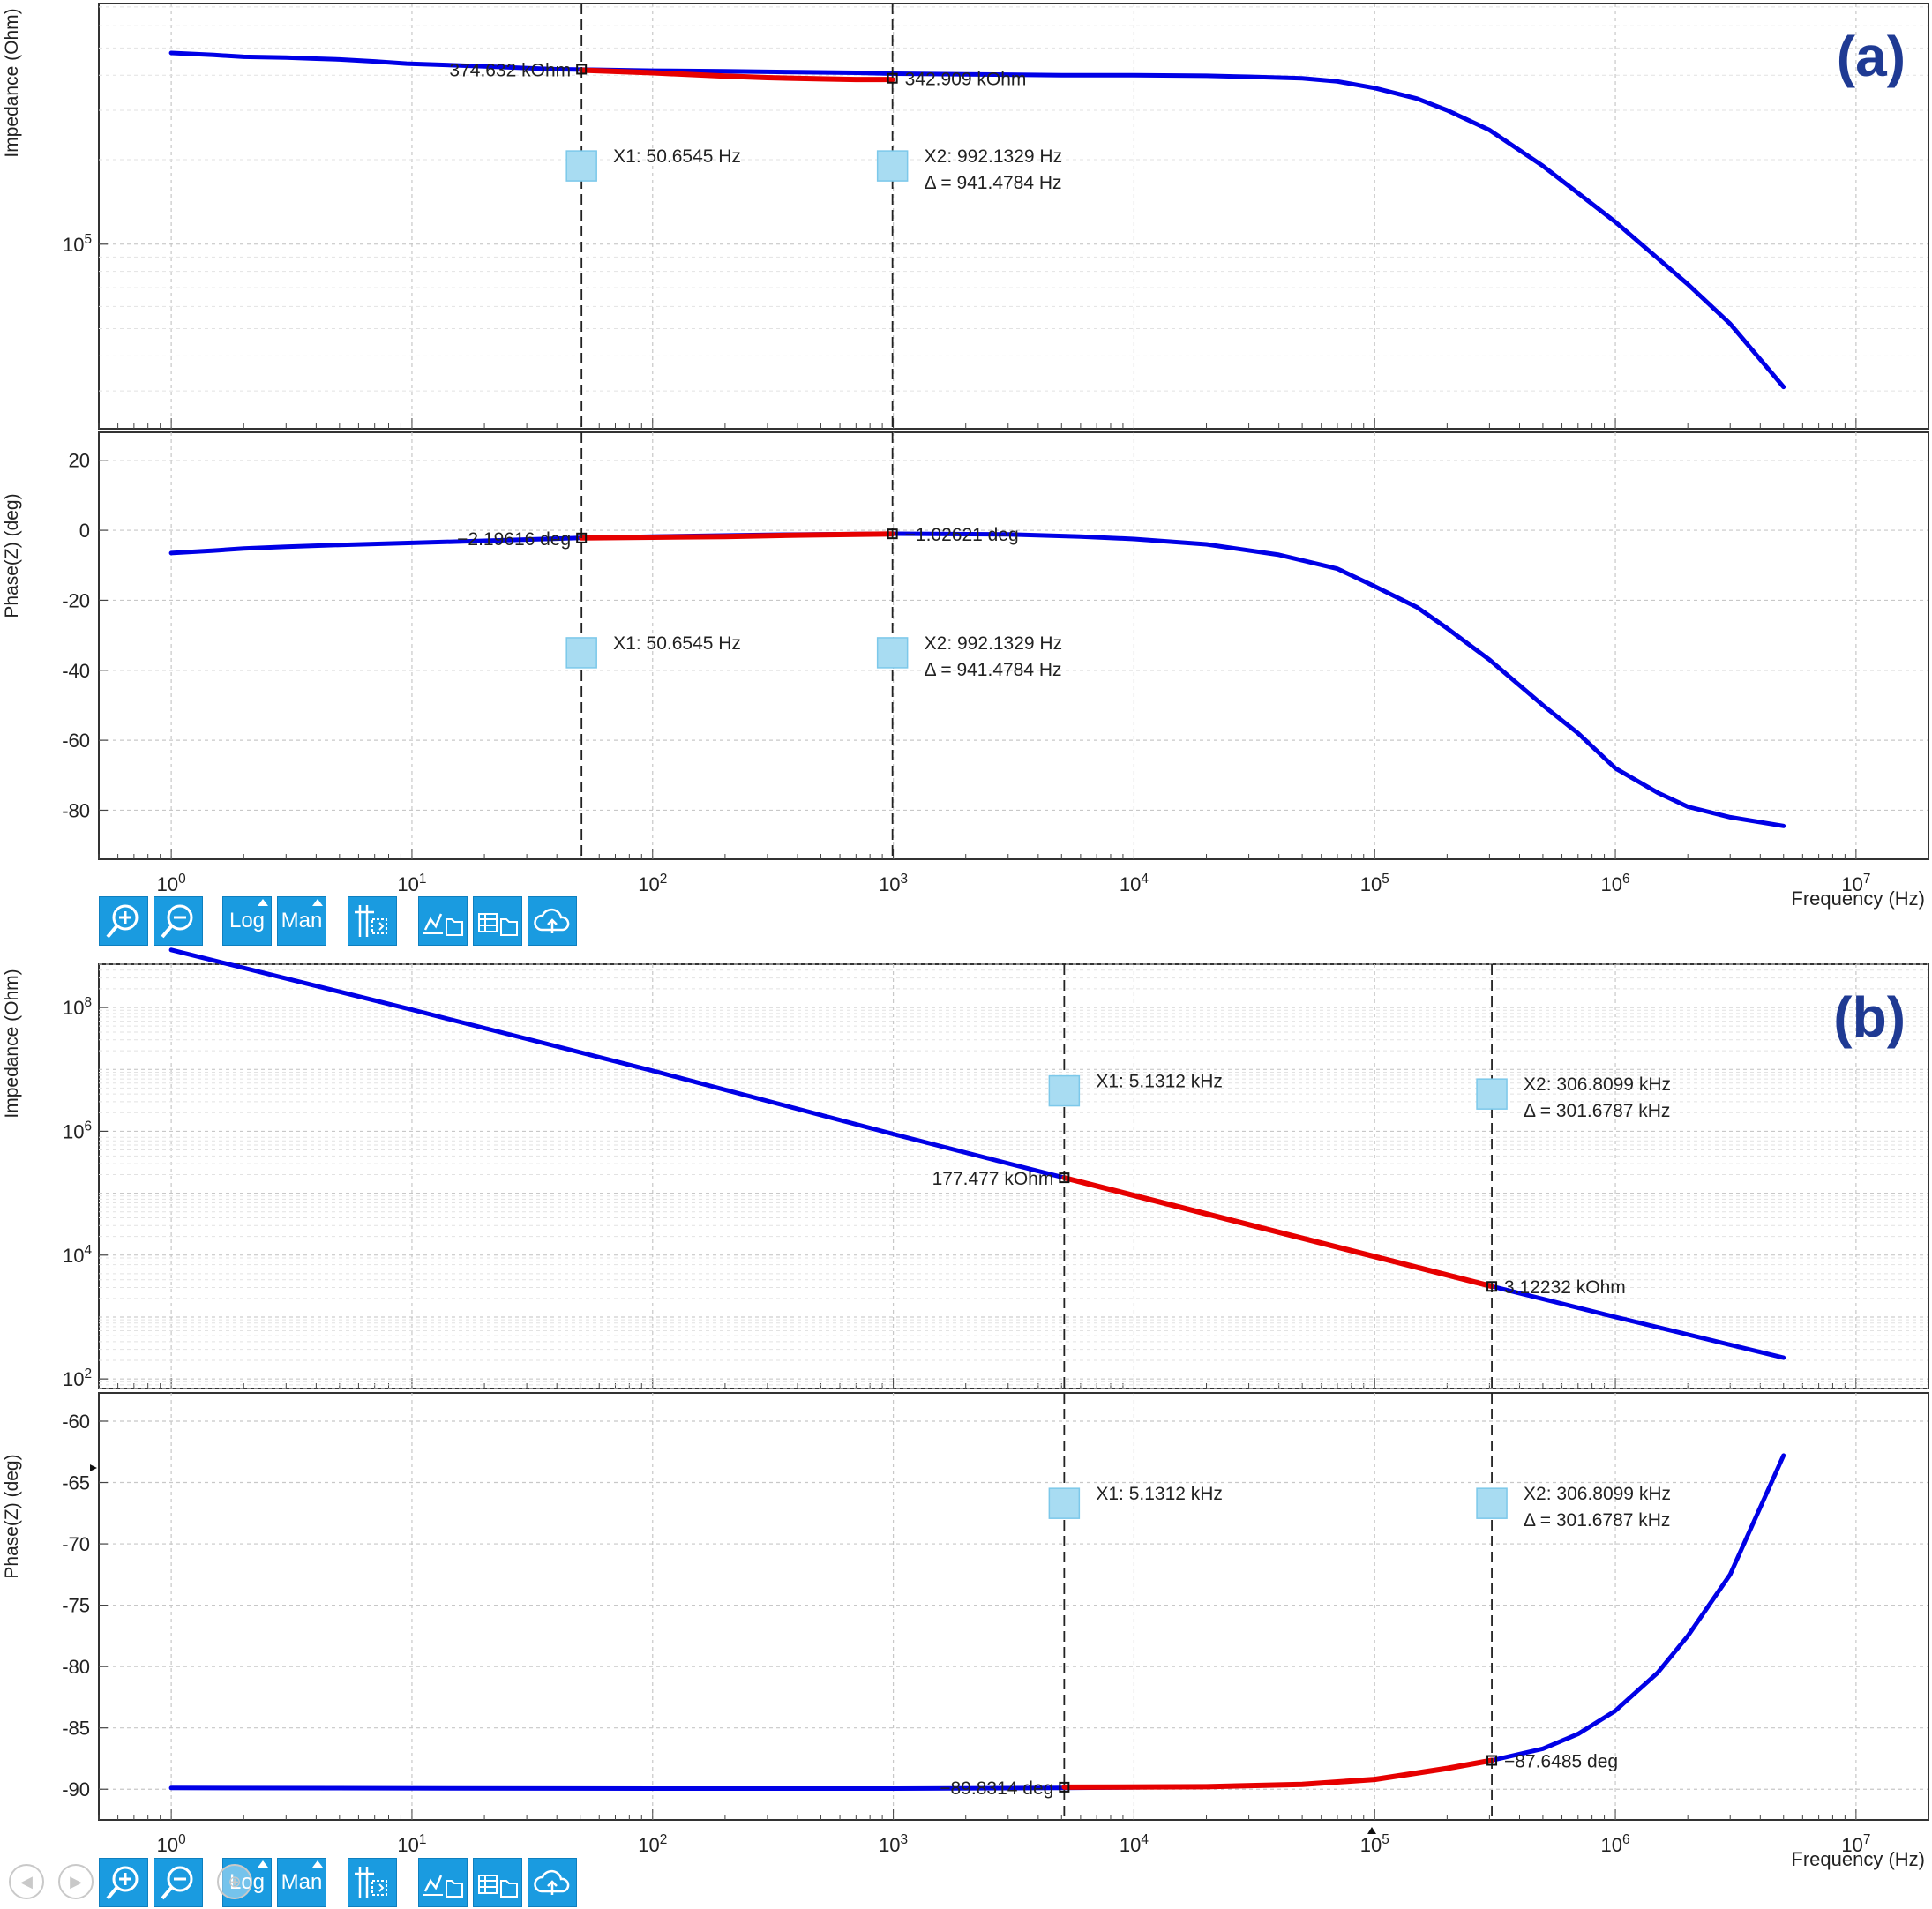 This screenshot has width=1932, height=1909. What do you see at coordinates (78, 1007) in the screenshot?
I see `y-tick-label: 10⁸` at bounding box center [78, 1007].